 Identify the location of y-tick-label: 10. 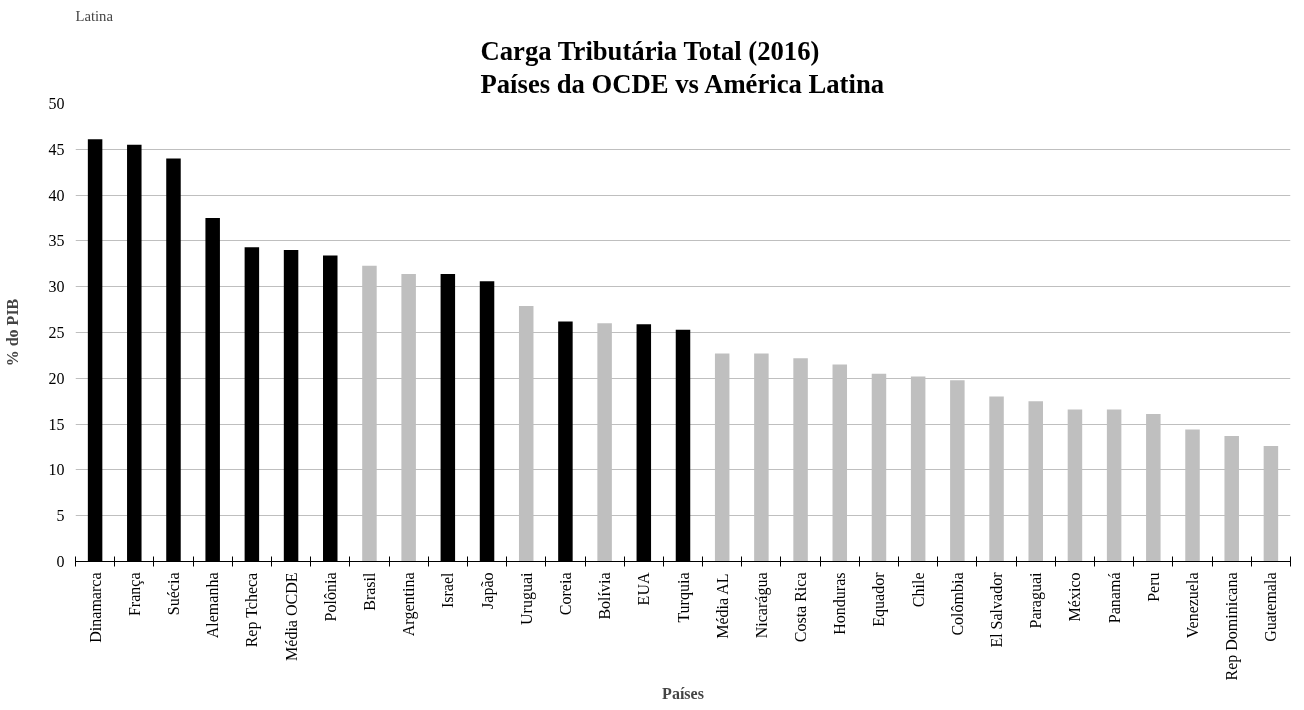
(56, 470).